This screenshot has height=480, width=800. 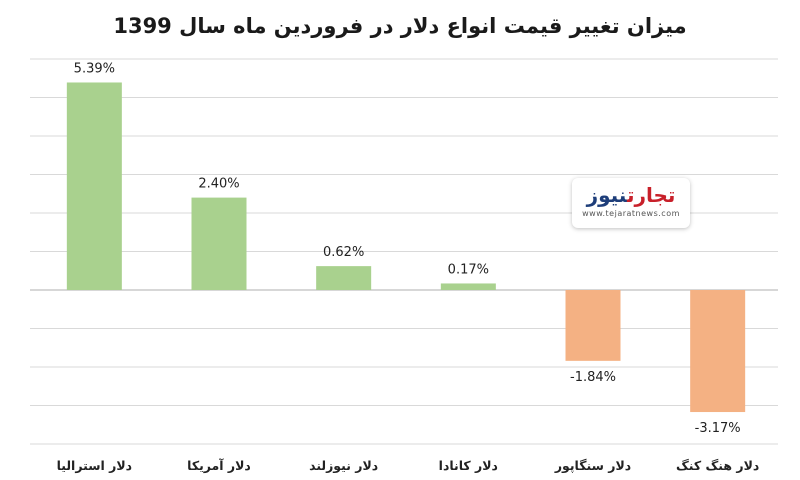 I want to click on data-label: 5.39%, so click(x=94, y=68).